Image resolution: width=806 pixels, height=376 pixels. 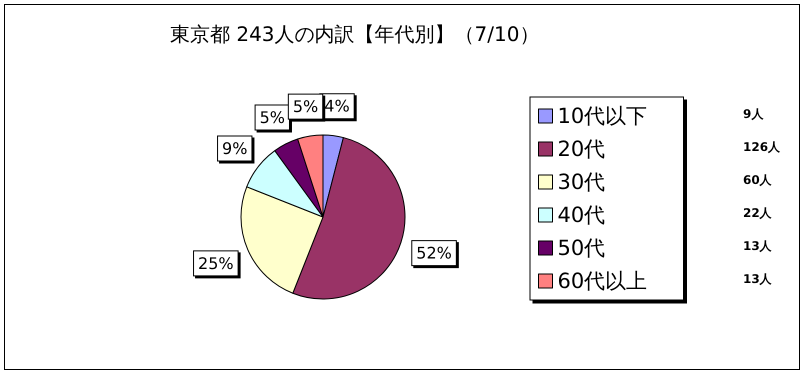 What do you see at coordinates (762, 147) in the screenshot?
I see `text: 126人` at bounding box center [762, 147].